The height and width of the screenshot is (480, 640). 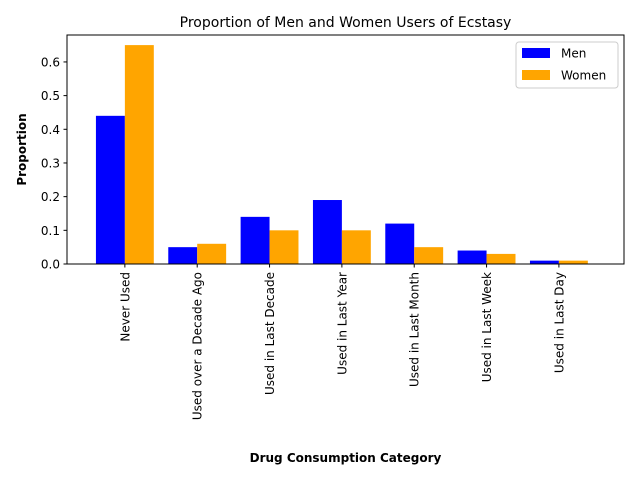 I want to click on y-tick-label: 0.2, so click(x=50, y=197).